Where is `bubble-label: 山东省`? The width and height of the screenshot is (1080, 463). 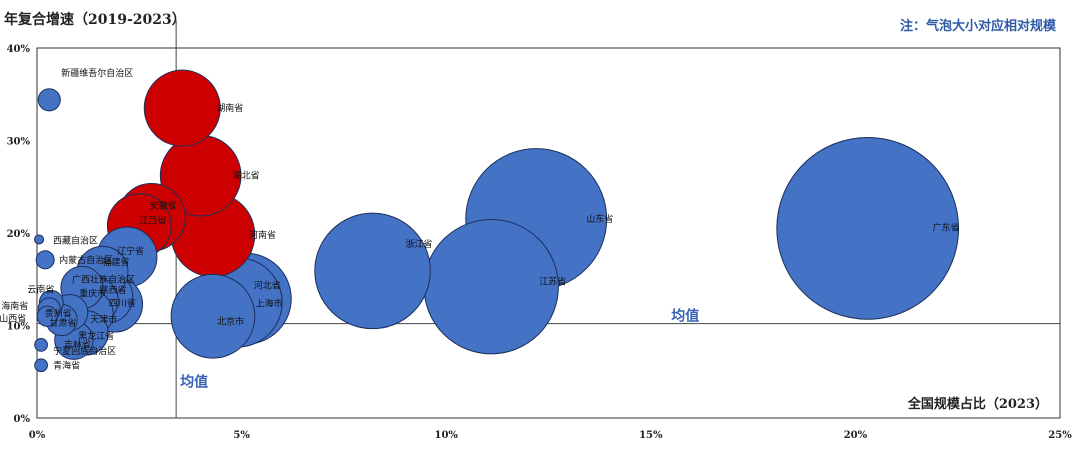 bubble-label: 山东省 is located at coordinates (599, 219).